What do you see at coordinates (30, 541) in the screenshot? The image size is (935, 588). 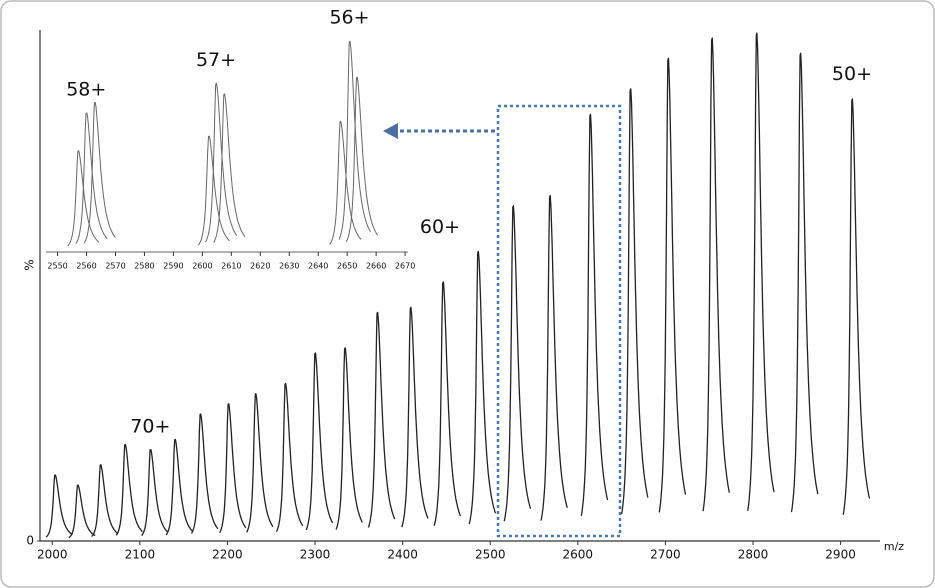 I see `y-tick-label: 0` at bounding box center [30, 541].